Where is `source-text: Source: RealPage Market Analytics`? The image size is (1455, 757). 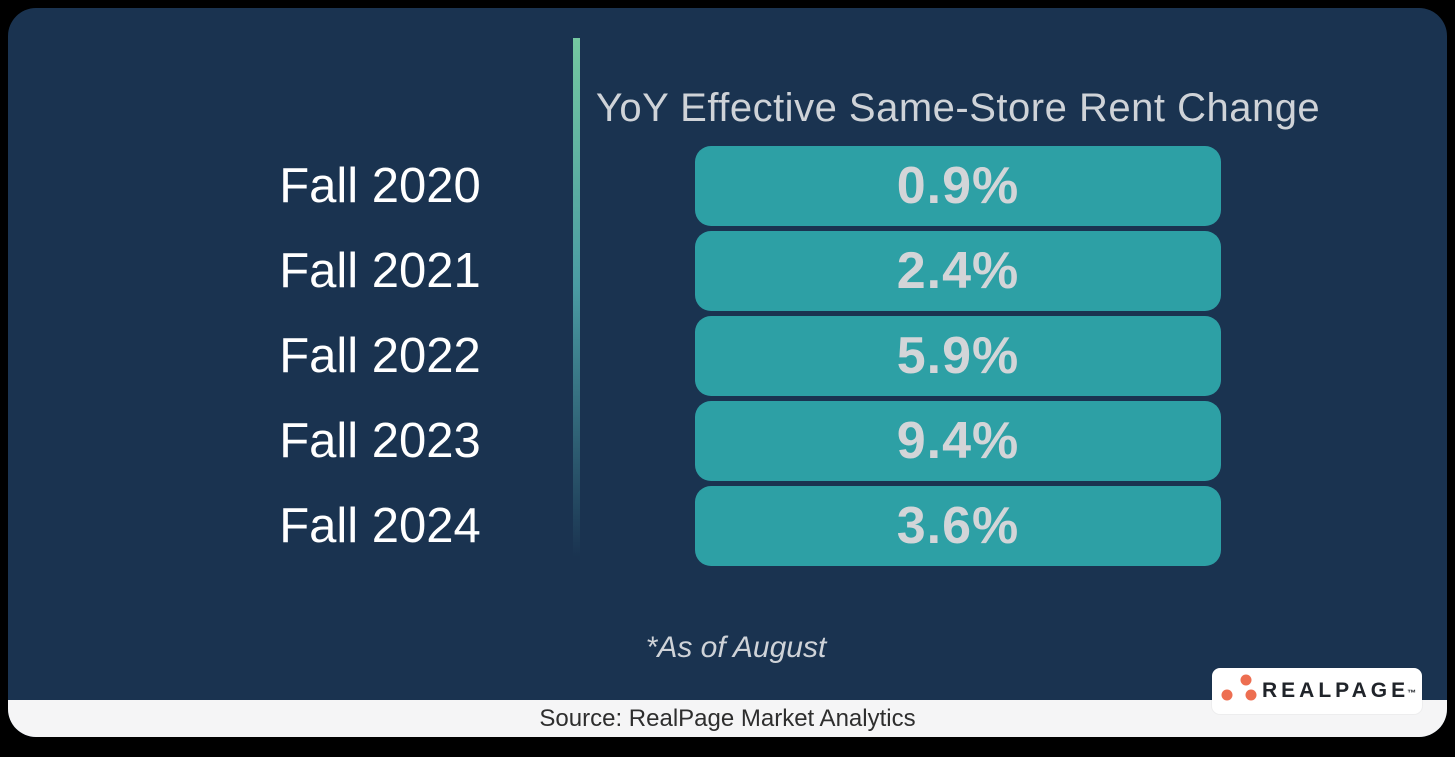 source-text: Source: RealPage Market Analytics is located at coordinates (727, 718).